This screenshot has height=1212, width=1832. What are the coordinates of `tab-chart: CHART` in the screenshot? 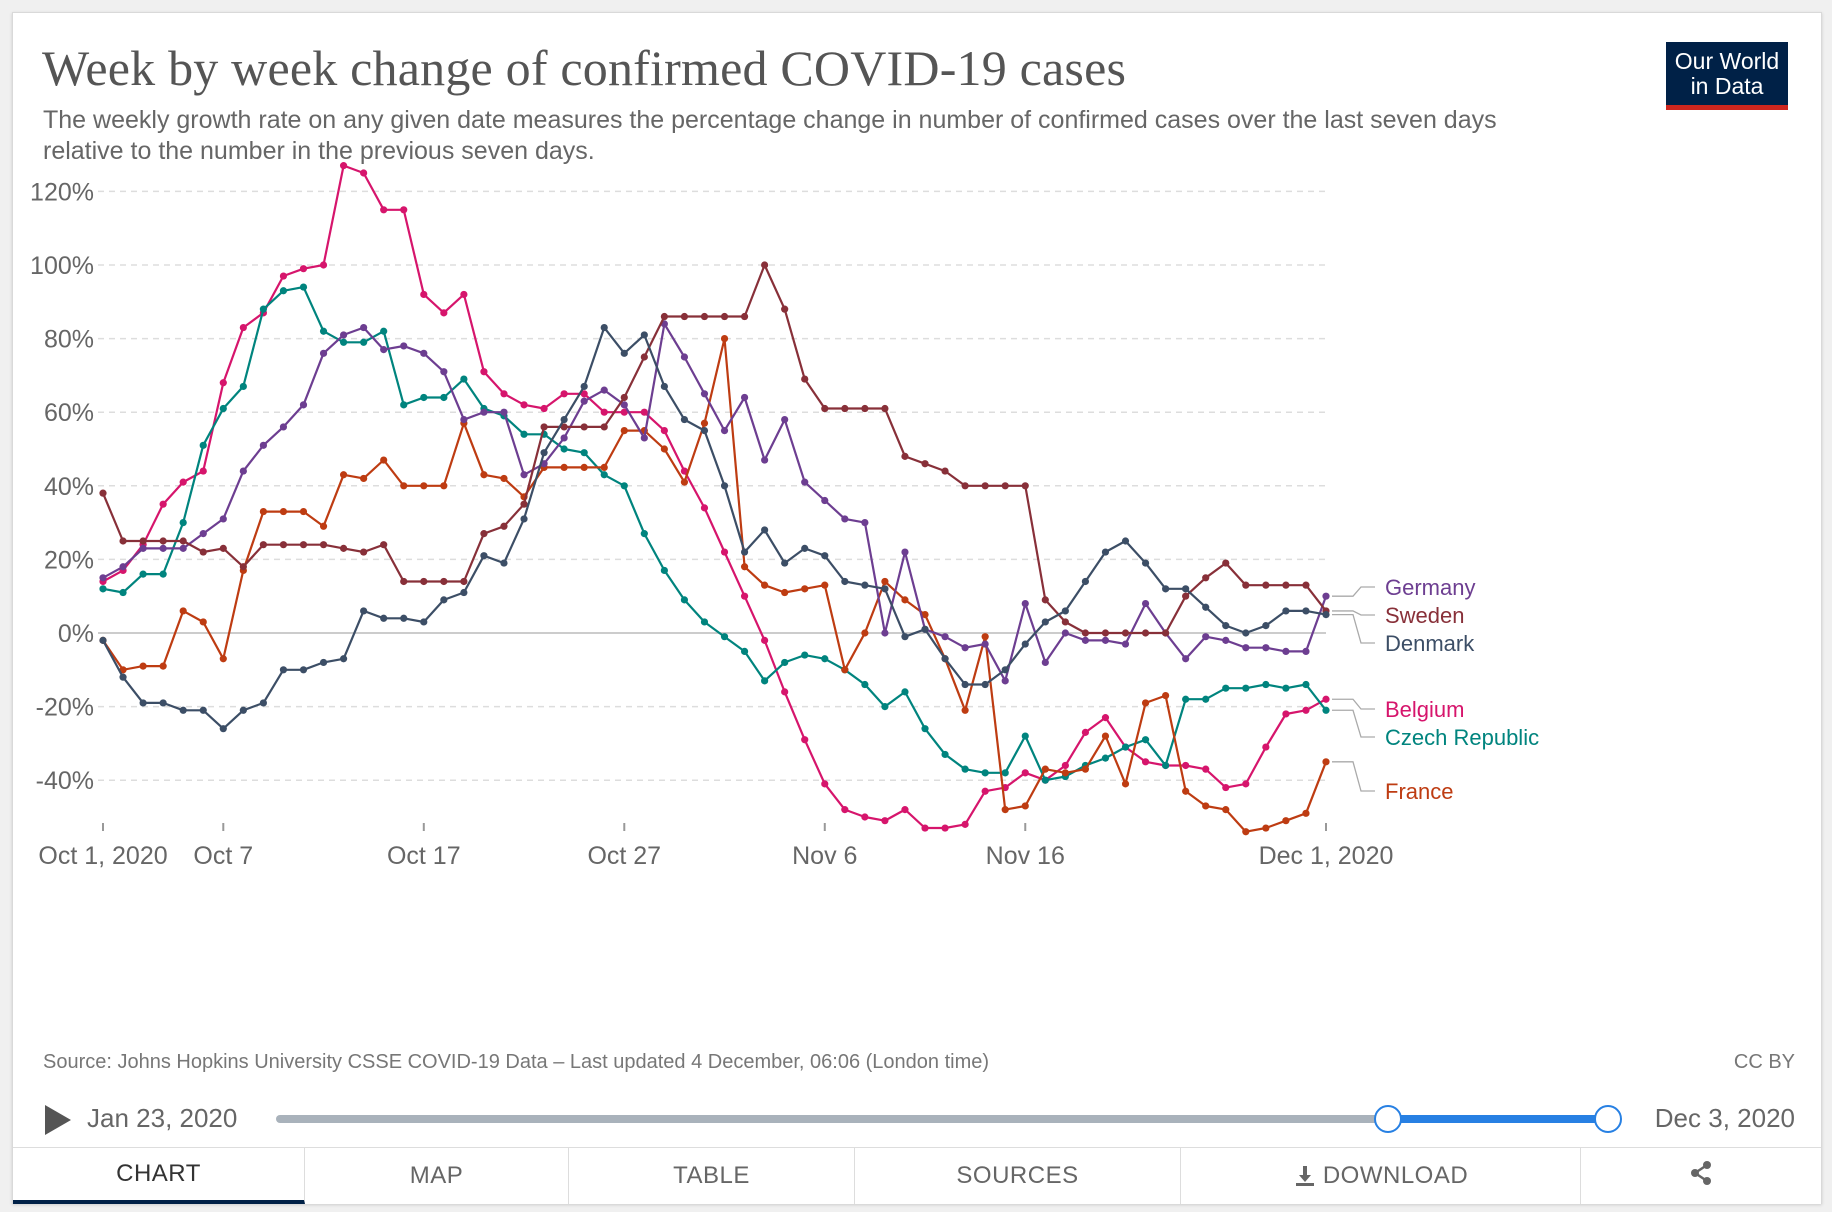 It's located at (159, 1176).